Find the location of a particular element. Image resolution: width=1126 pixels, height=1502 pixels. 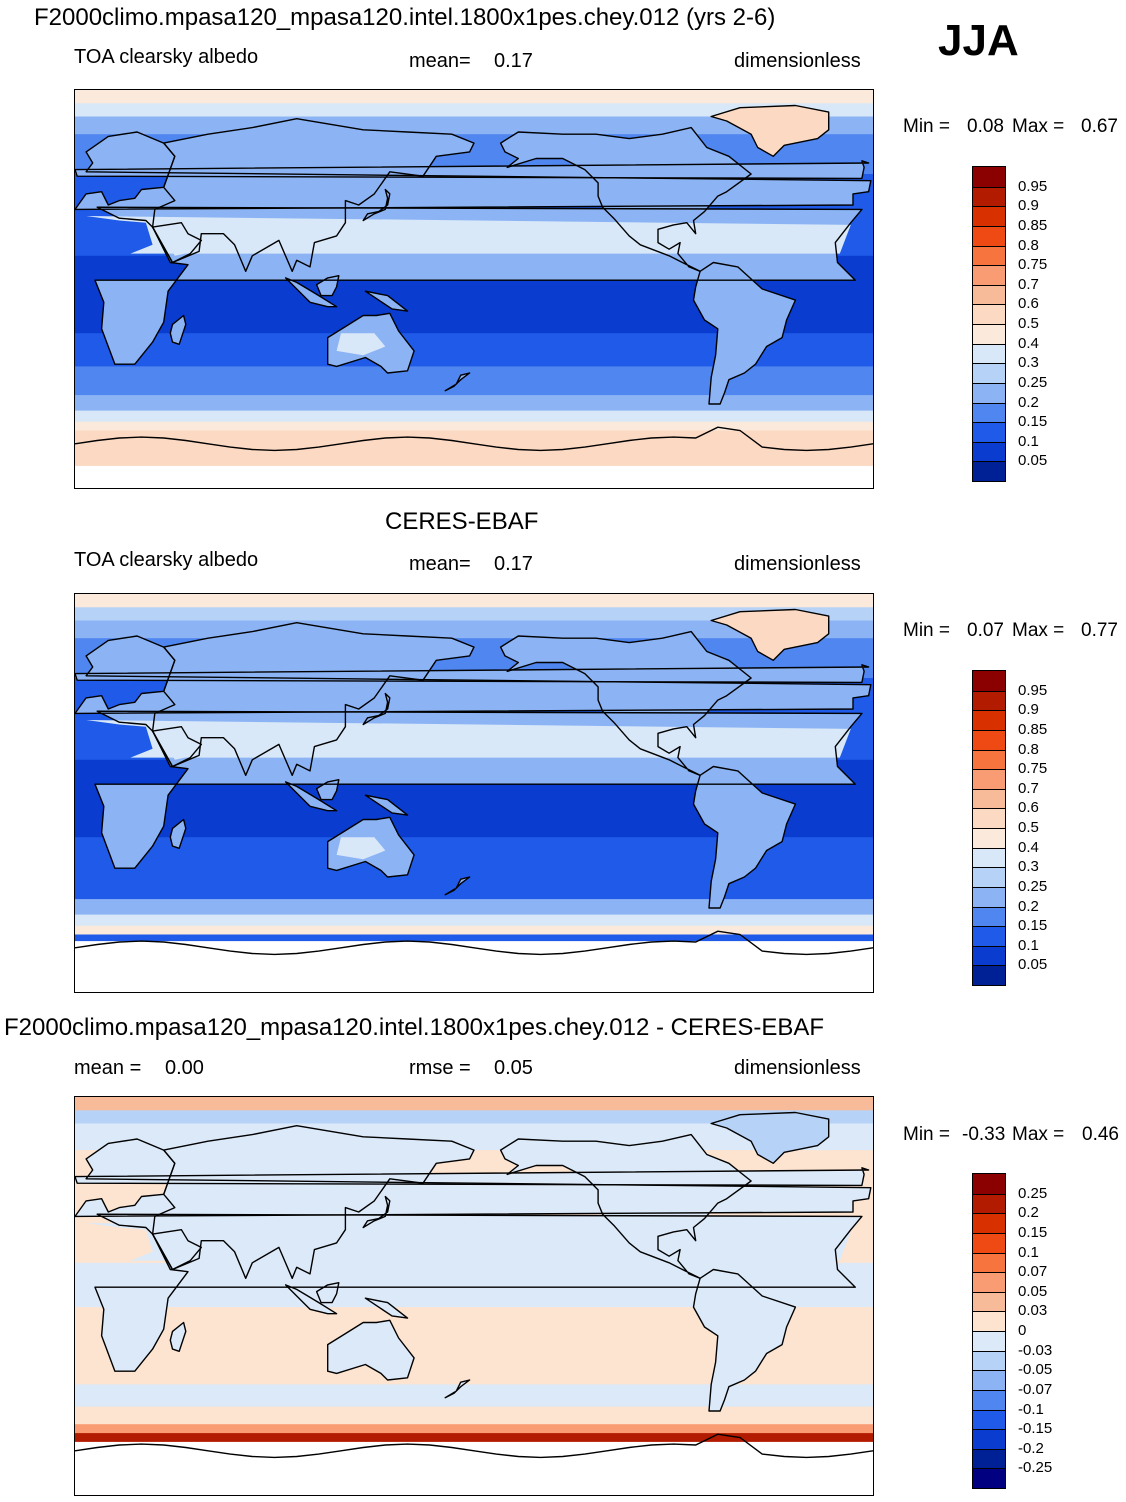

colorbar is located at coordinates (989, 324).